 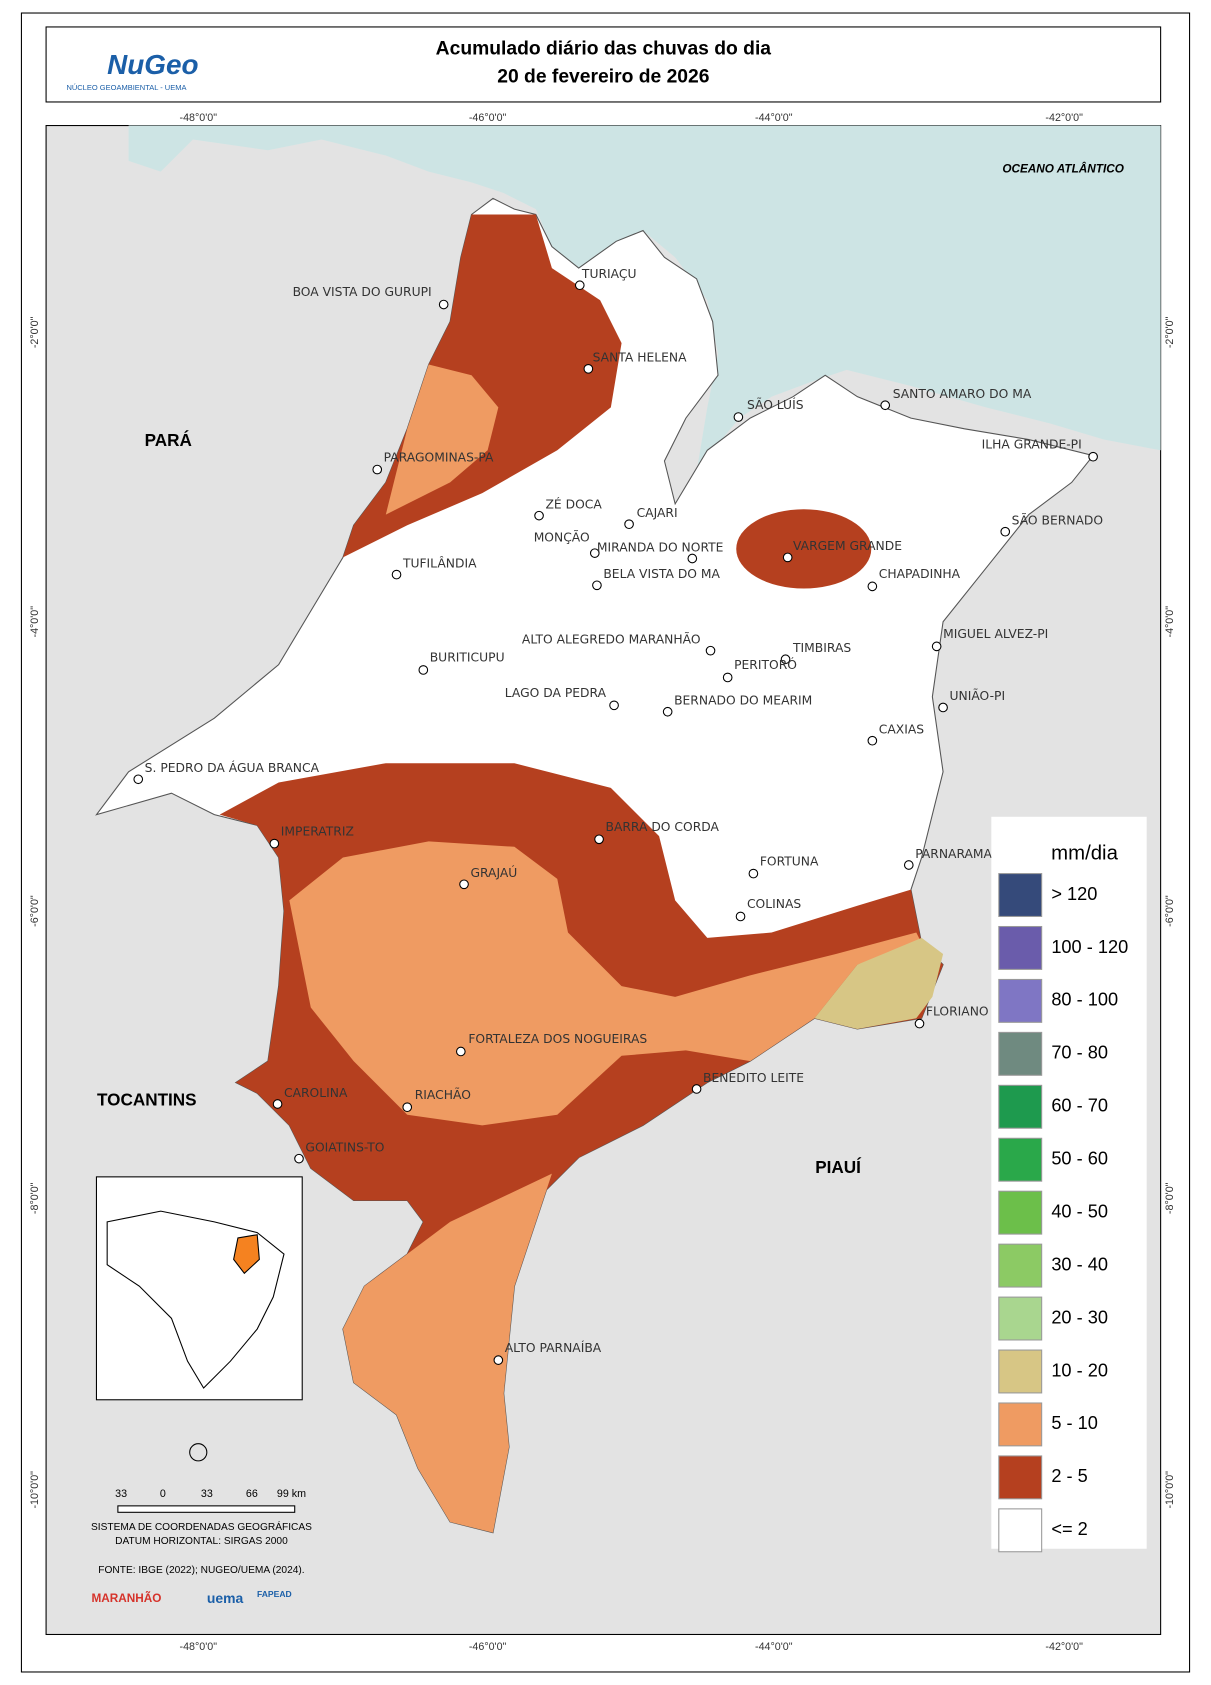 I want to click on longitude-label: -44°0'0", so click(x=774, y=1647).